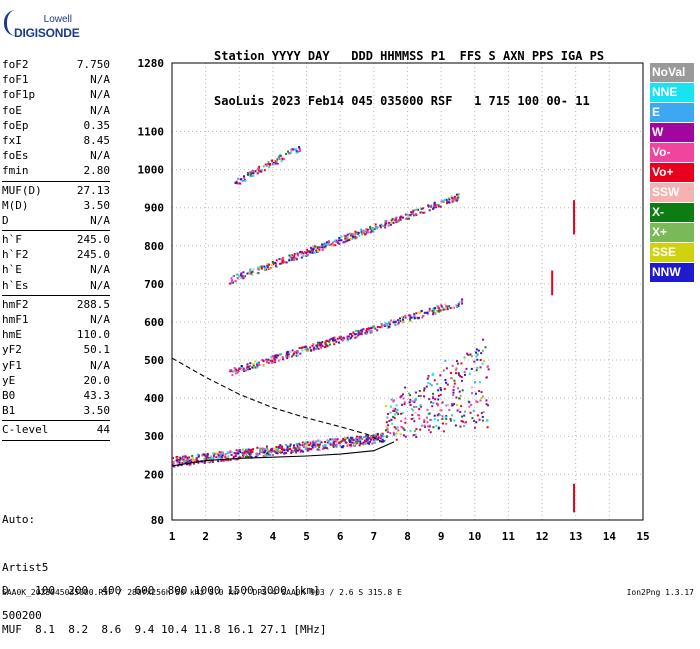 This screenshot has width=700, height=649. I want to click on y-tick-label: 600, so click(154, 322).